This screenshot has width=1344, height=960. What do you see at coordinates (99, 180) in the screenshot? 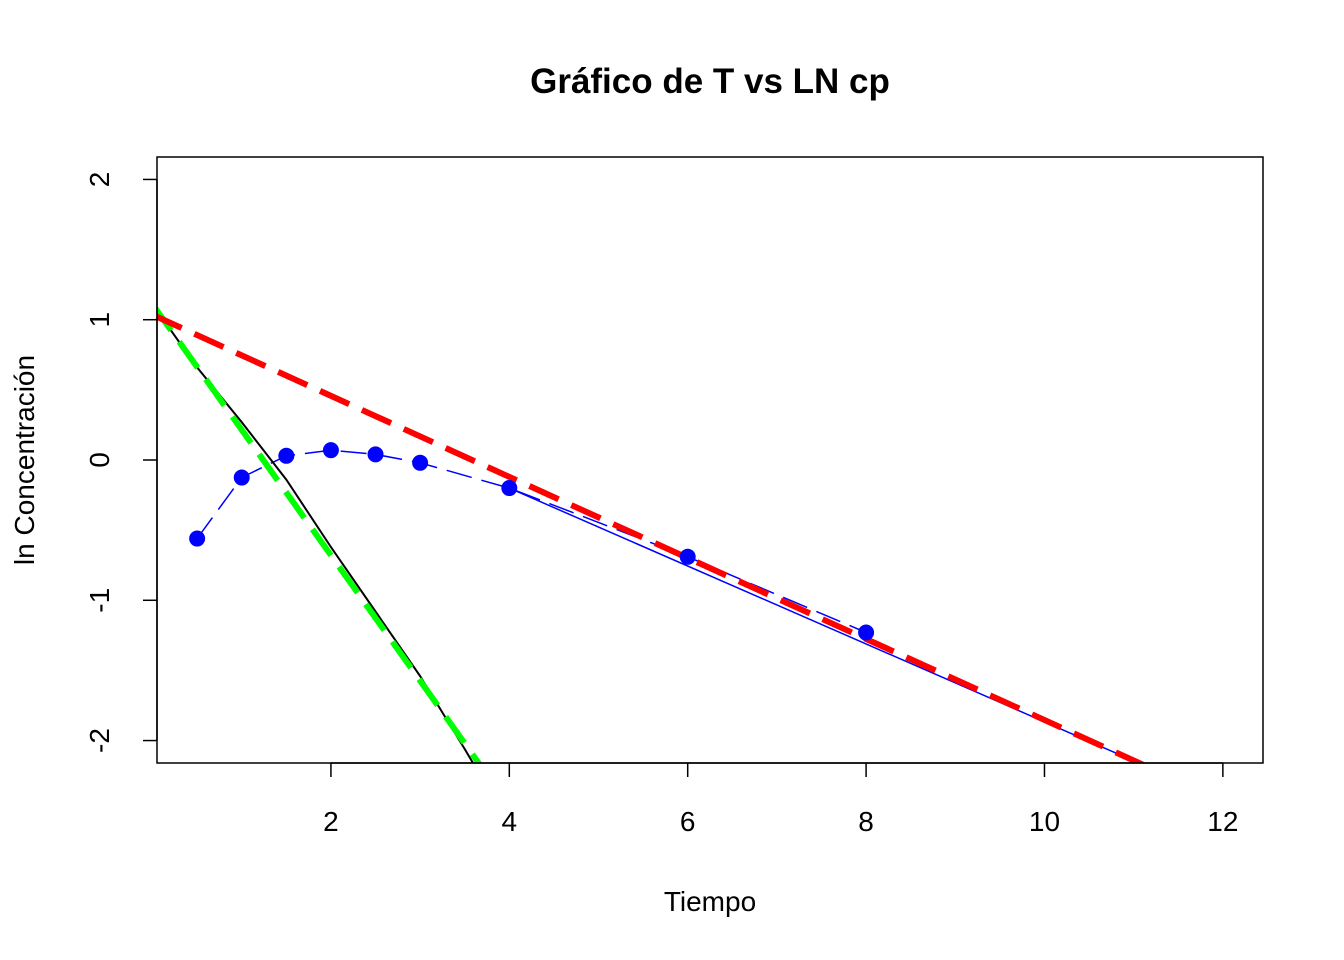
I see `y-tick-label: 2` at bounding box center [99, 180].